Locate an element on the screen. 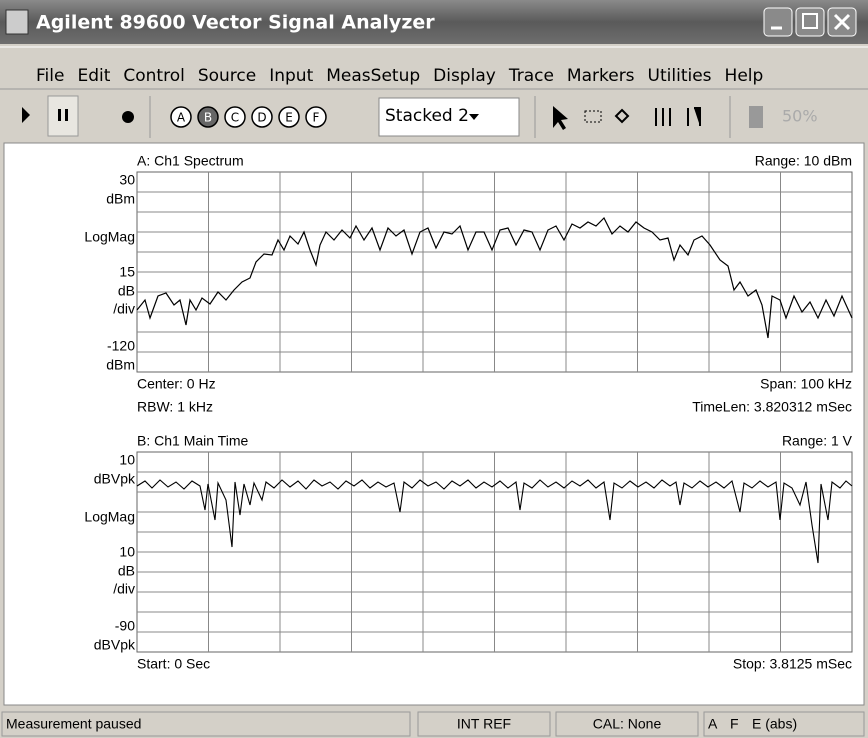  footer-left: RBW: 1 kHz is located at coordinates (175, 407).